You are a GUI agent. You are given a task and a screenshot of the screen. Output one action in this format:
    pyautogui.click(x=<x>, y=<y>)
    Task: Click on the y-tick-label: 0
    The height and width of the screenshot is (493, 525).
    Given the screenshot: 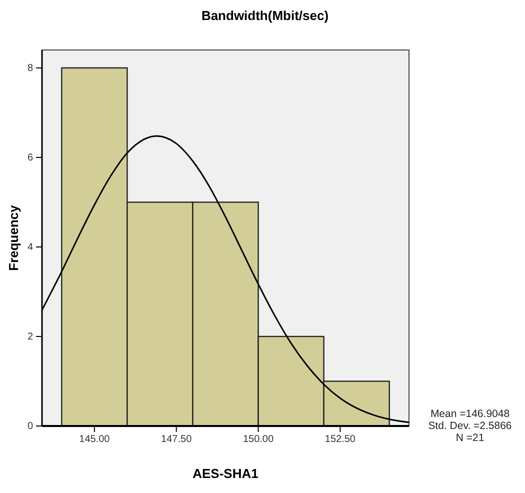 What is the action you would take?
    pyautogui.click(x=30, y=426)
    